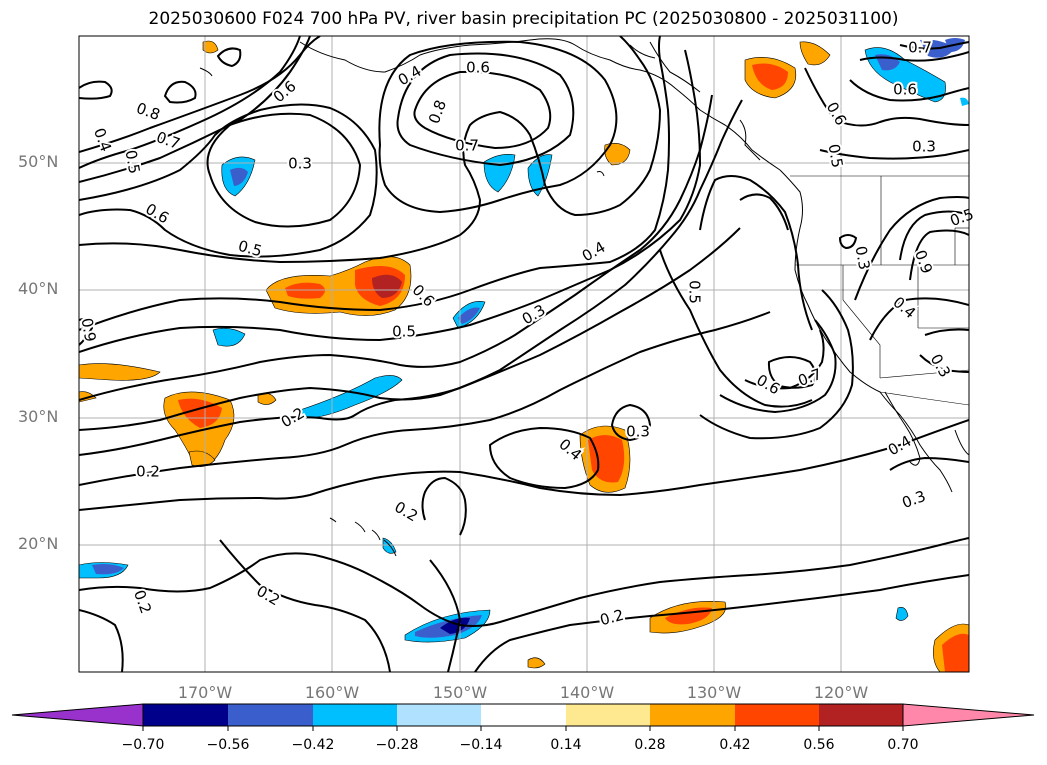  What do you see at coordinates (650, 745) in the screenshot?
I see `colorbar-tick-label: 0.28` at bounding box center [650, 745].